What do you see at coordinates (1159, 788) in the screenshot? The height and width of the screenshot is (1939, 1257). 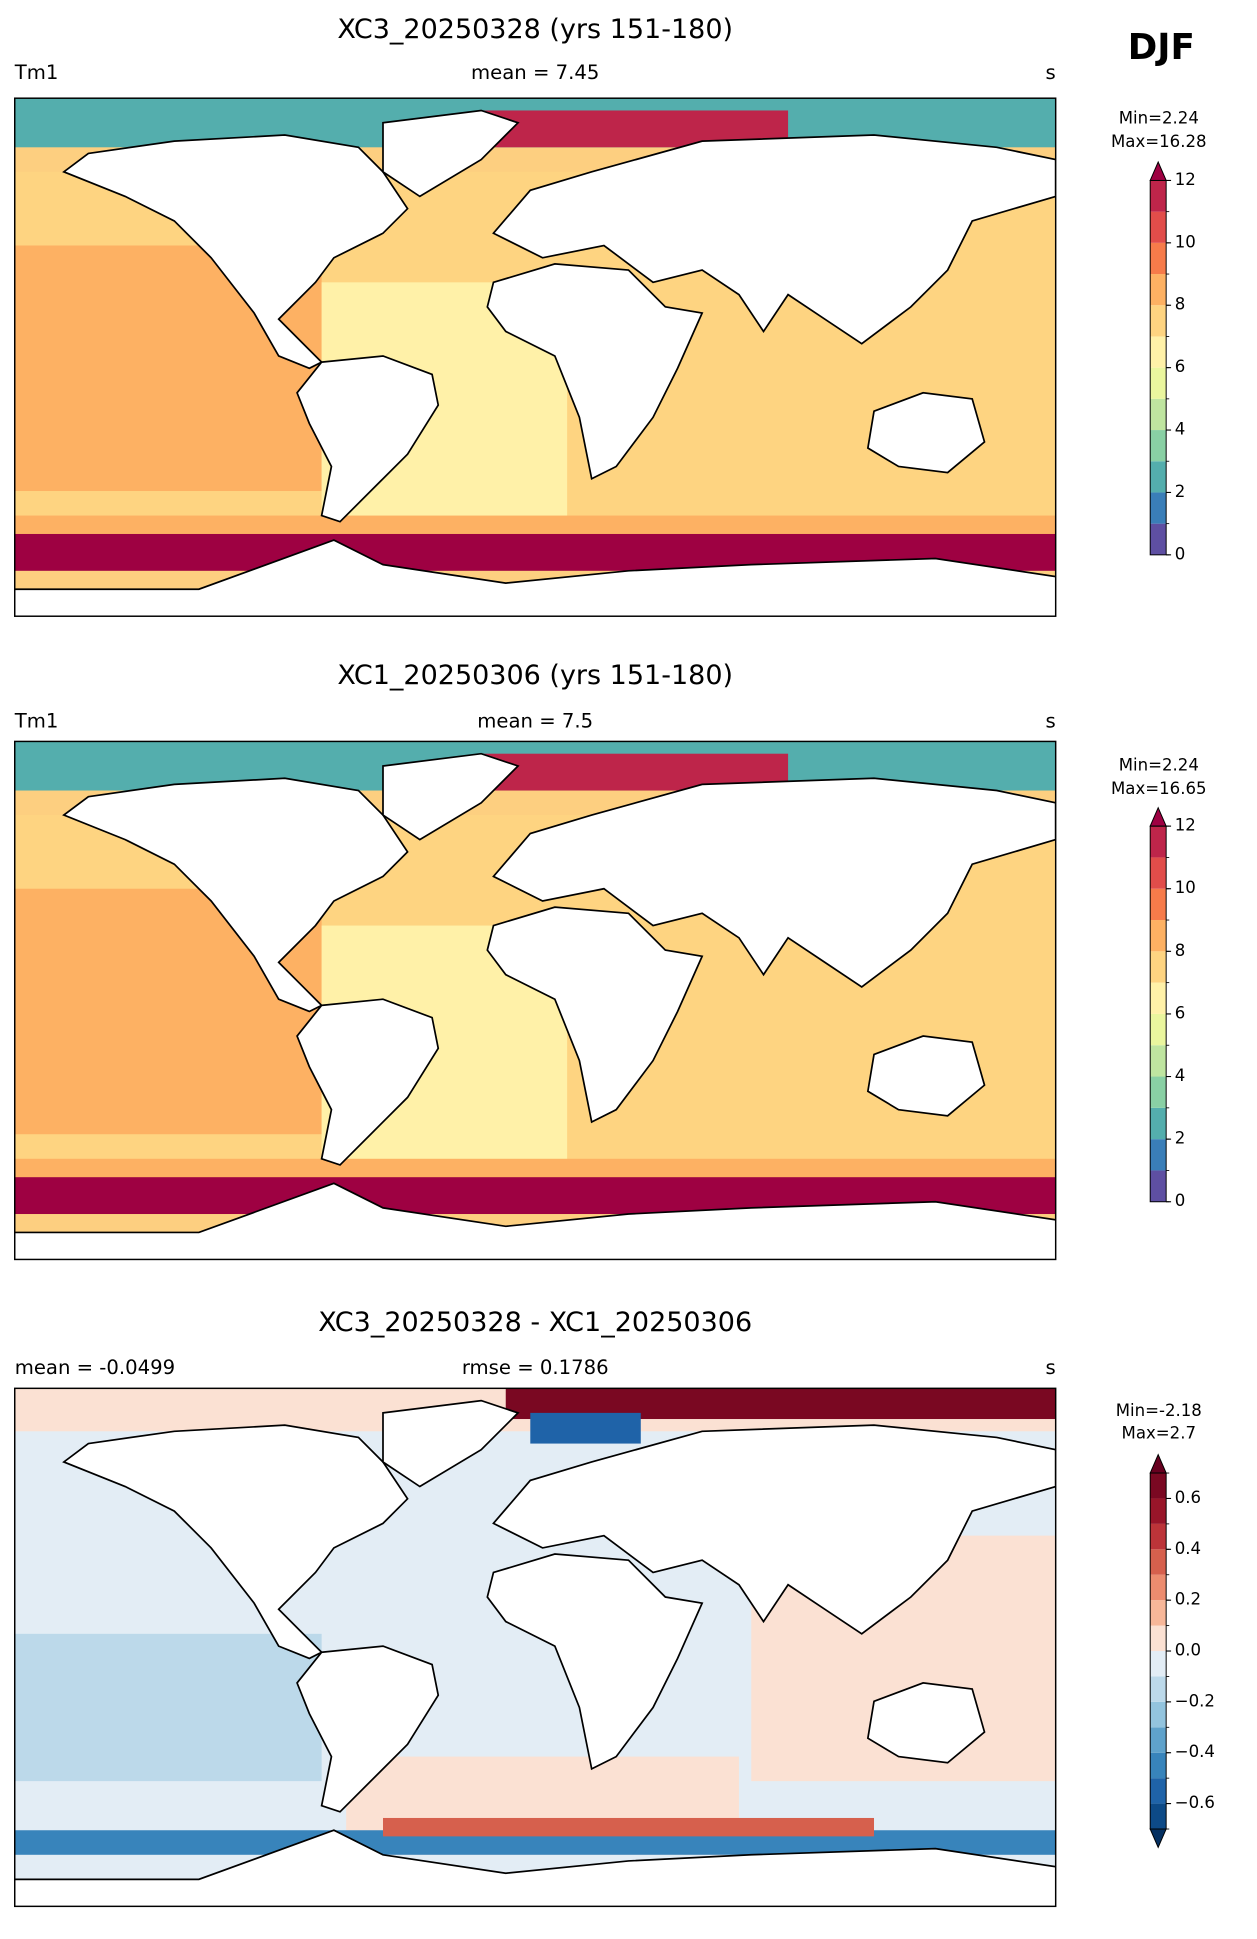 I see `max-label: Max=16.65` at bounding box center [1159, 788].